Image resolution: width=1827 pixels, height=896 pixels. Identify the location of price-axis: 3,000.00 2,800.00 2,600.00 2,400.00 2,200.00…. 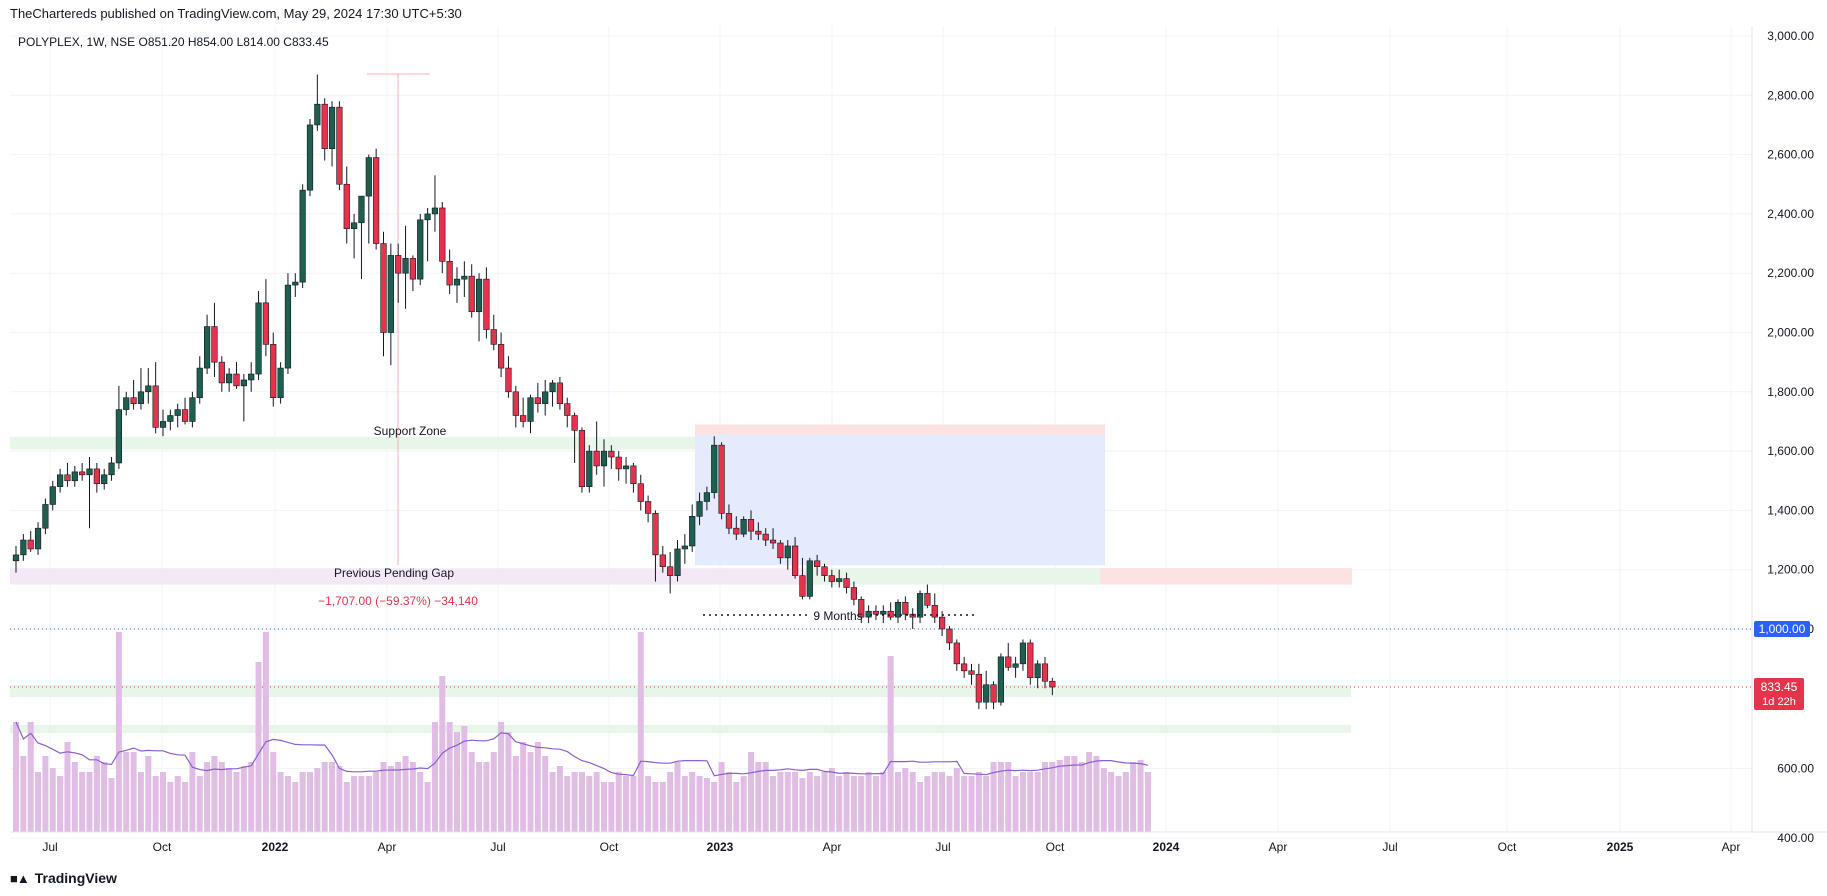
(1782, 435).